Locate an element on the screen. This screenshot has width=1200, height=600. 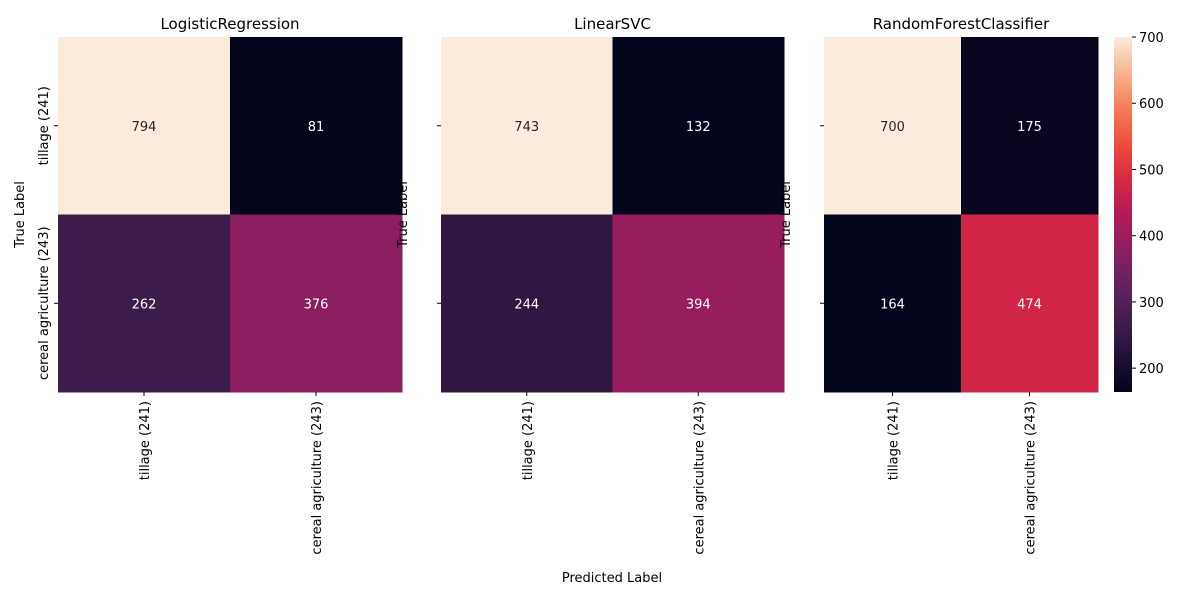
cell-value-label: 700 is located at coordinates (892, 127).